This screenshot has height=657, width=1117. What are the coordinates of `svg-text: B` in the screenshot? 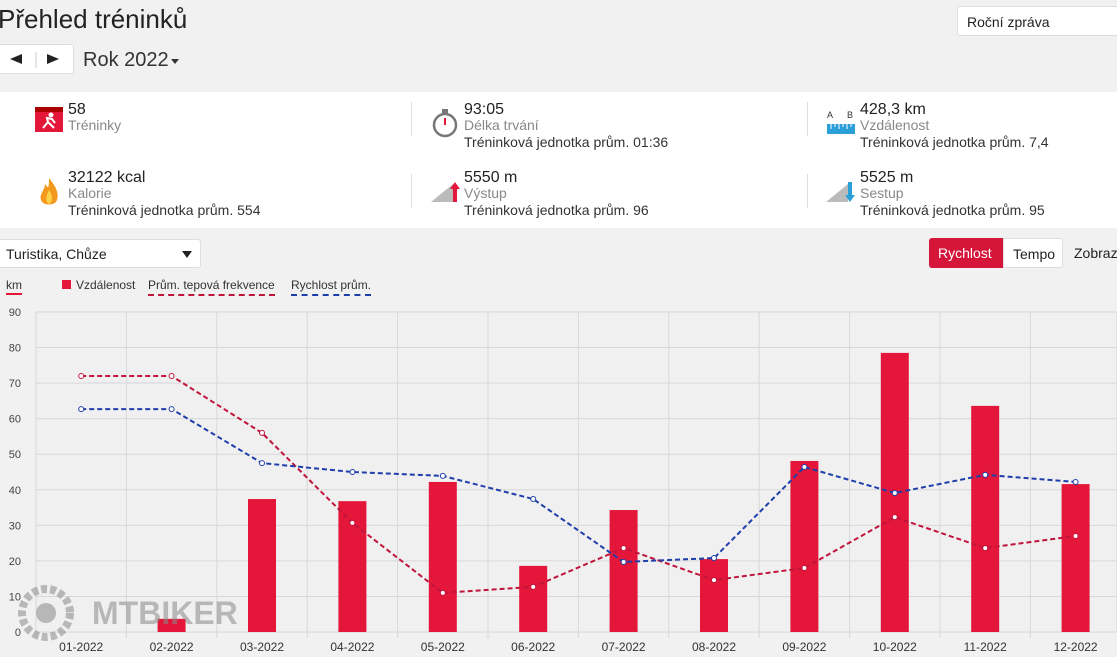 It's located at (850, 115).